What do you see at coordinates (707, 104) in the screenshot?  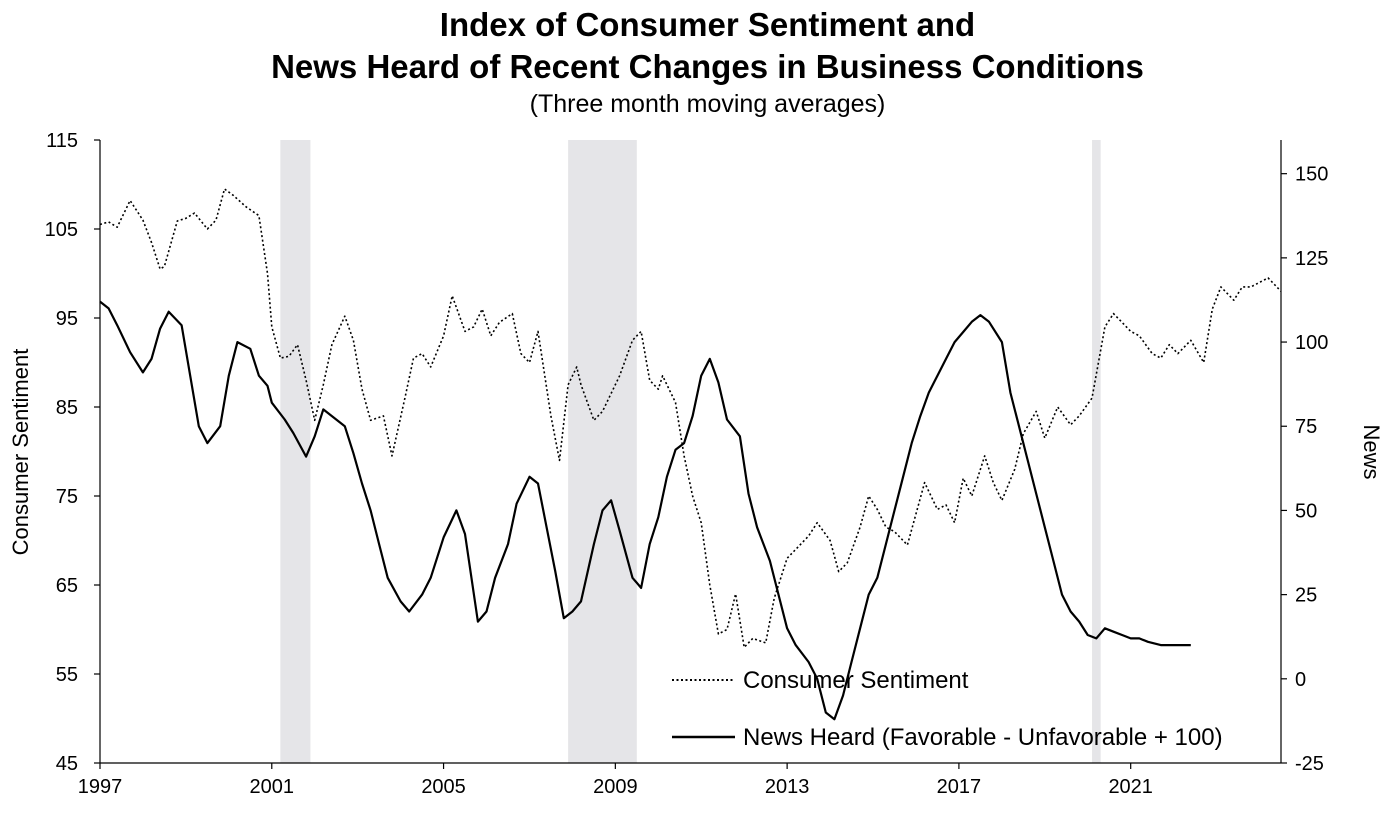 I see `chart-subtitle: (Three month moving averages)` at bounding box center [707, 104].